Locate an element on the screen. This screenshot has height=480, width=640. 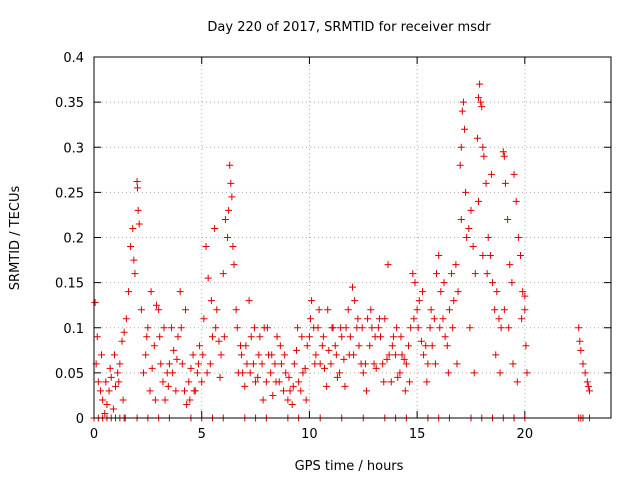
x-tick-label: 15 is located at coordinates (417, 434).